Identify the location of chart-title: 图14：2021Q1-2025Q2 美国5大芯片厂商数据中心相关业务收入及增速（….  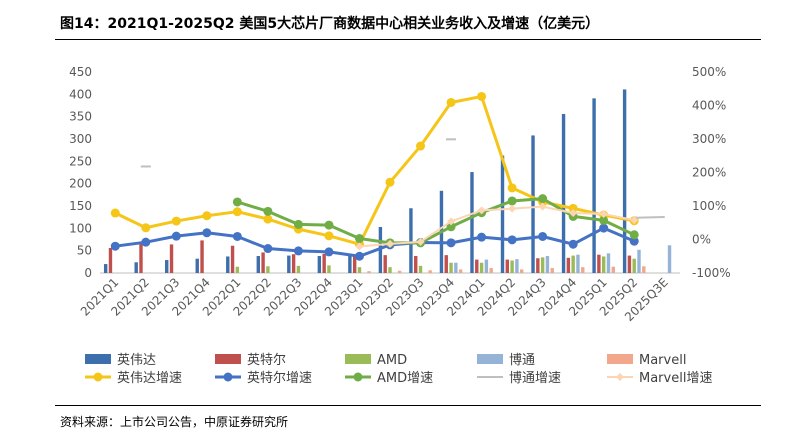
(330, 24).